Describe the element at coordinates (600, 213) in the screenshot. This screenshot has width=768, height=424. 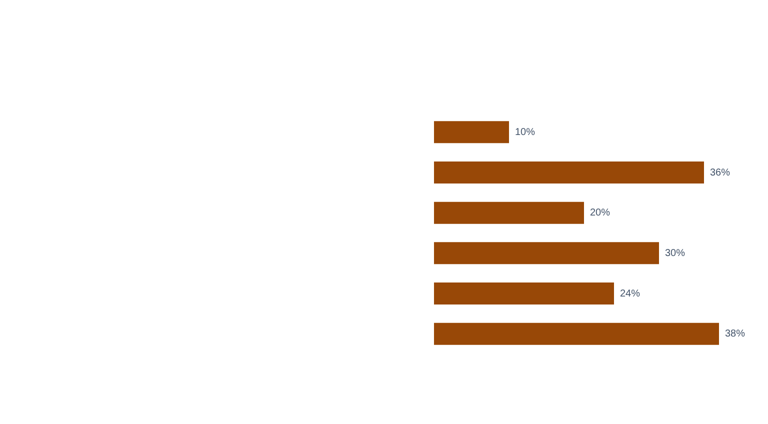
I see `data-label: 20%` at that location.